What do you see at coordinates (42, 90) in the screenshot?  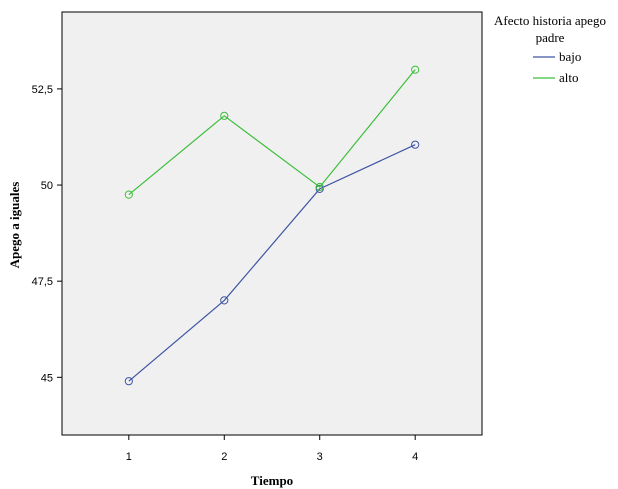 I see `y-tick-label: 52,5` at bounding box center [42, 90].